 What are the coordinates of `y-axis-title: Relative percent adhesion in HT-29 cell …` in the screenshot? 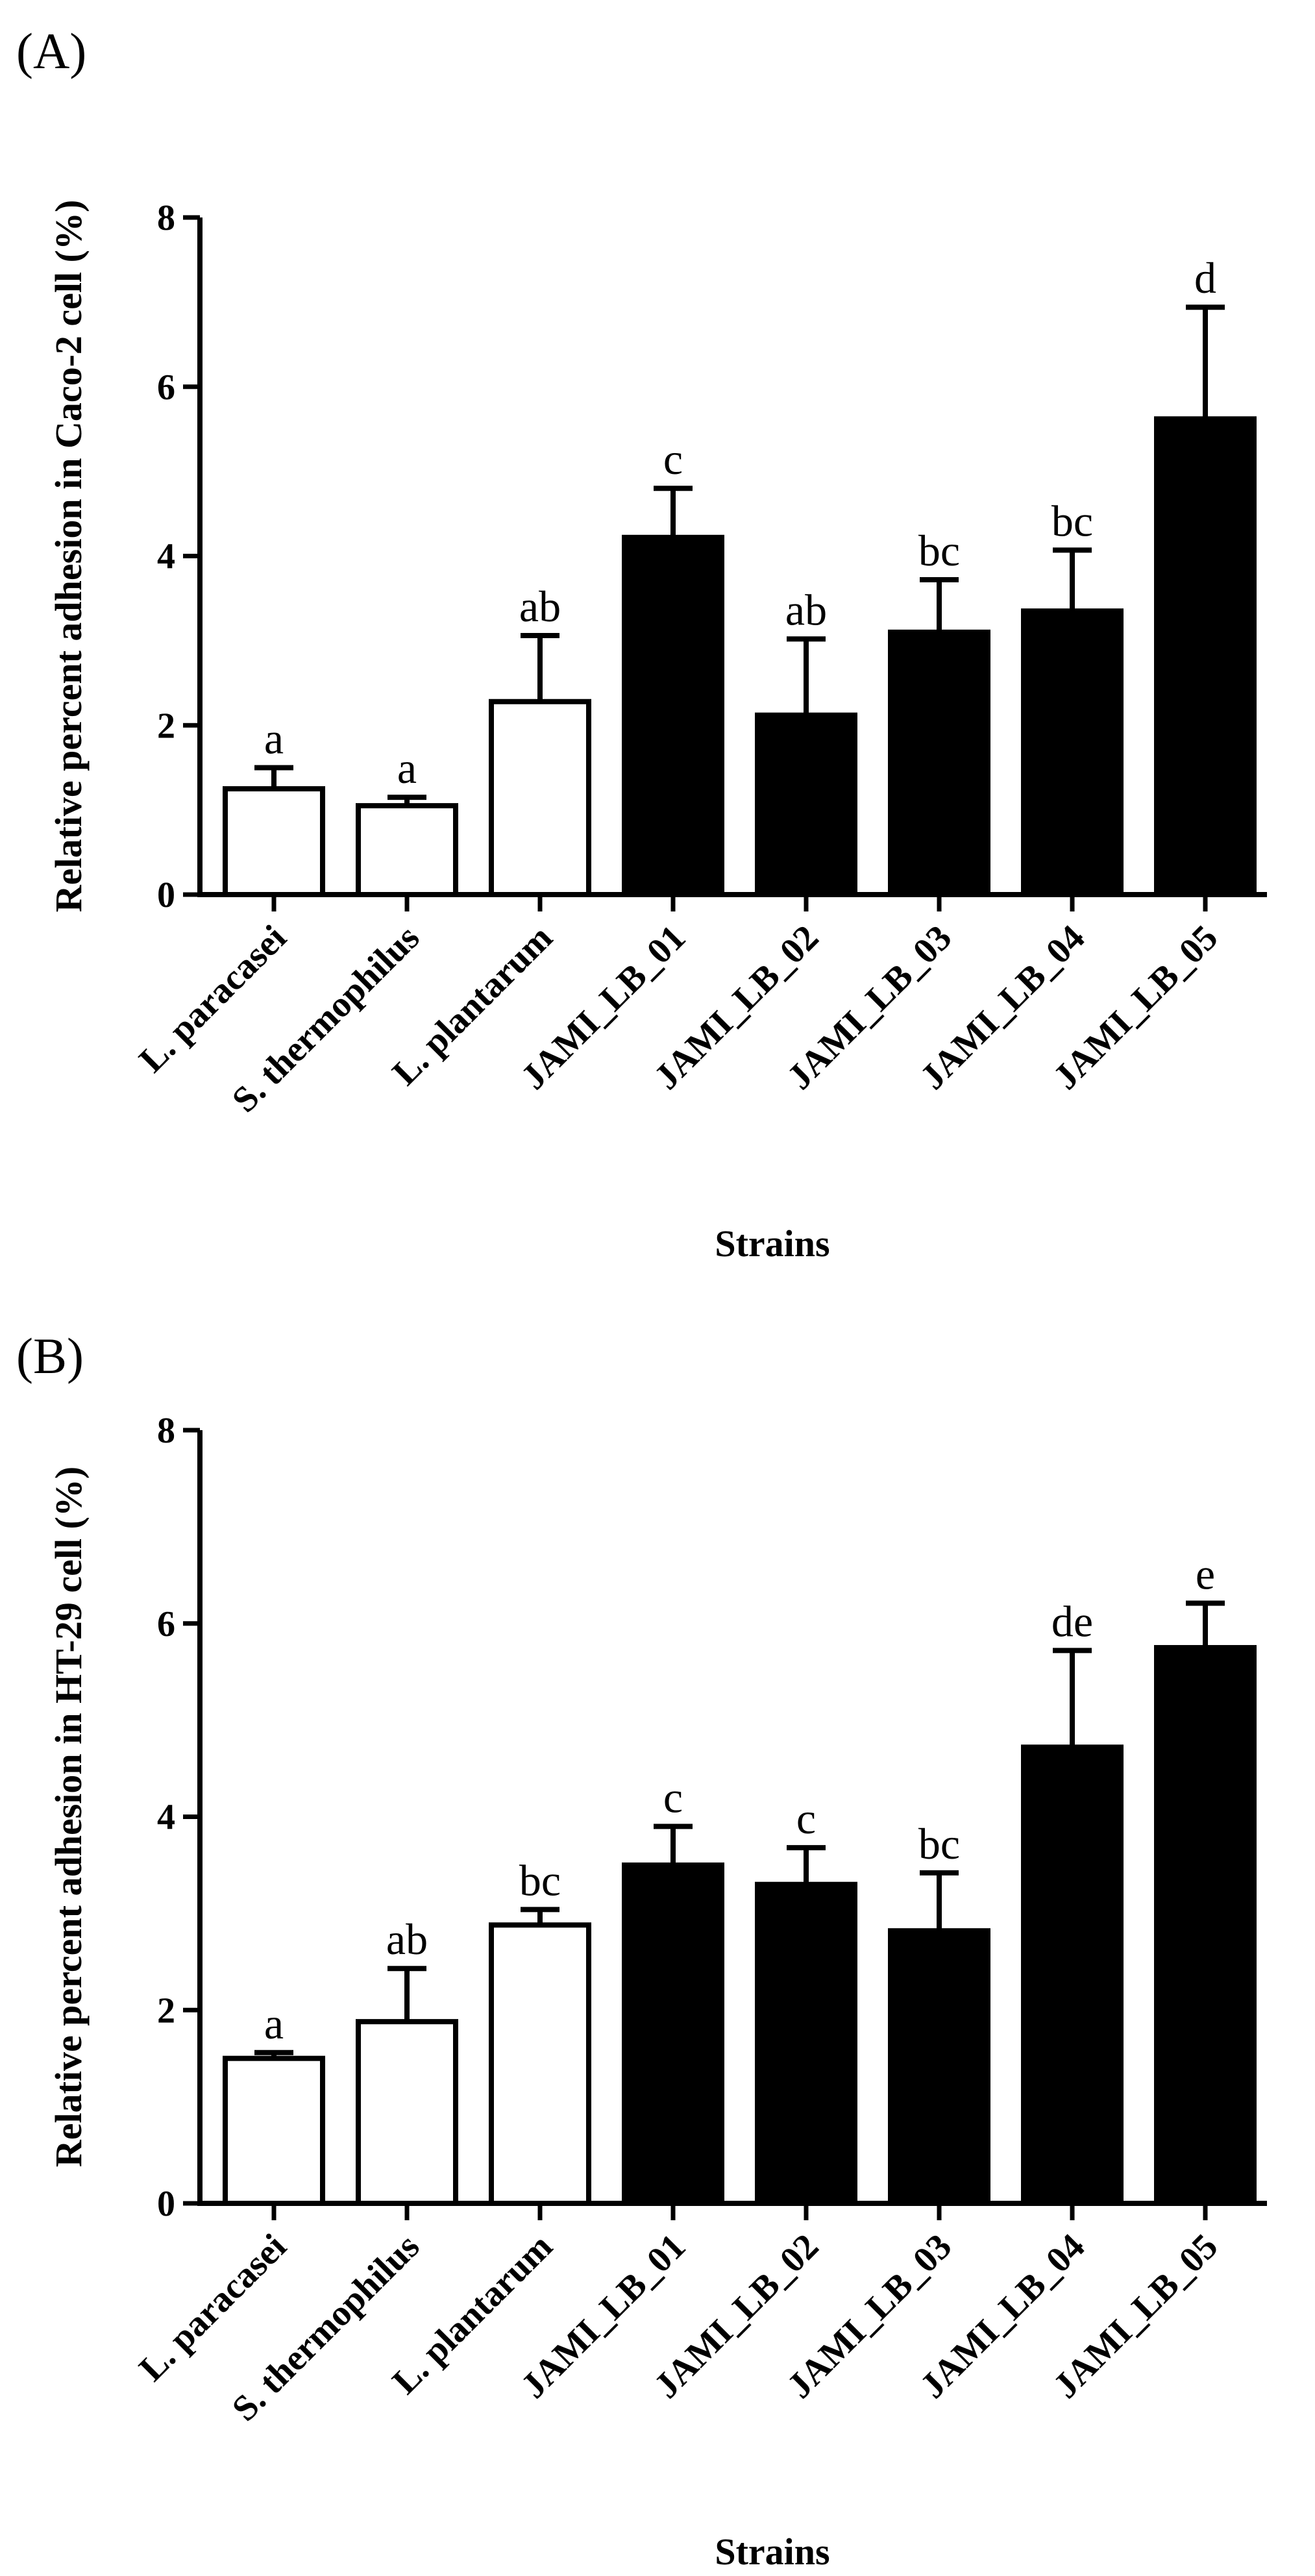 It's located at (68, 1817).